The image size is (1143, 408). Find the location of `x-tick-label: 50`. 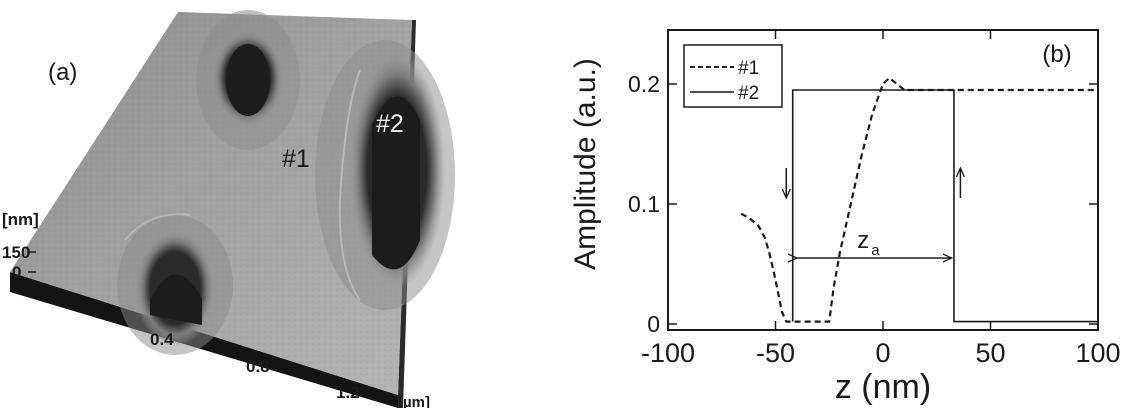

x-tick-label: 50 is located at coordinates (990, 353).